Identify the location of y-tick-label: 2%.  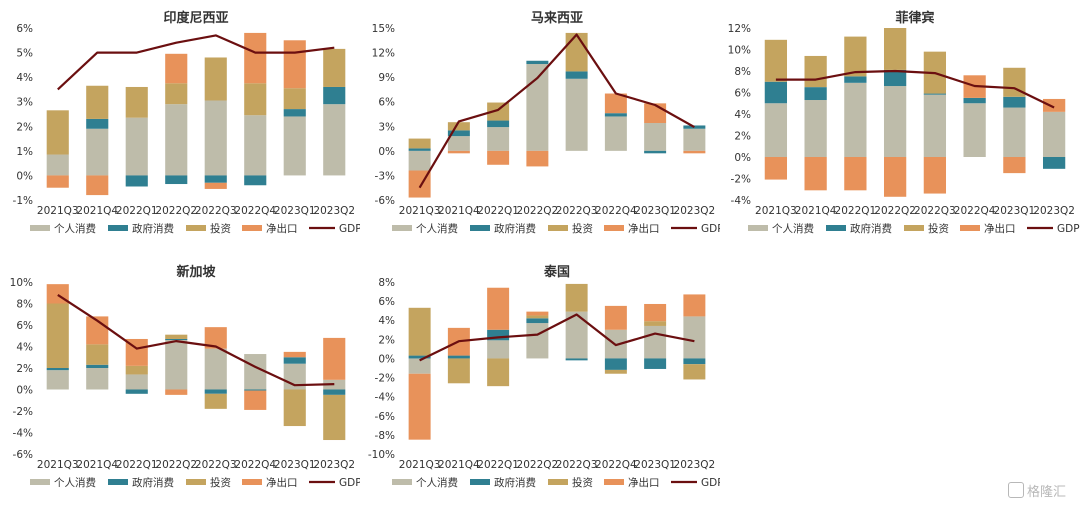
(386, 340).